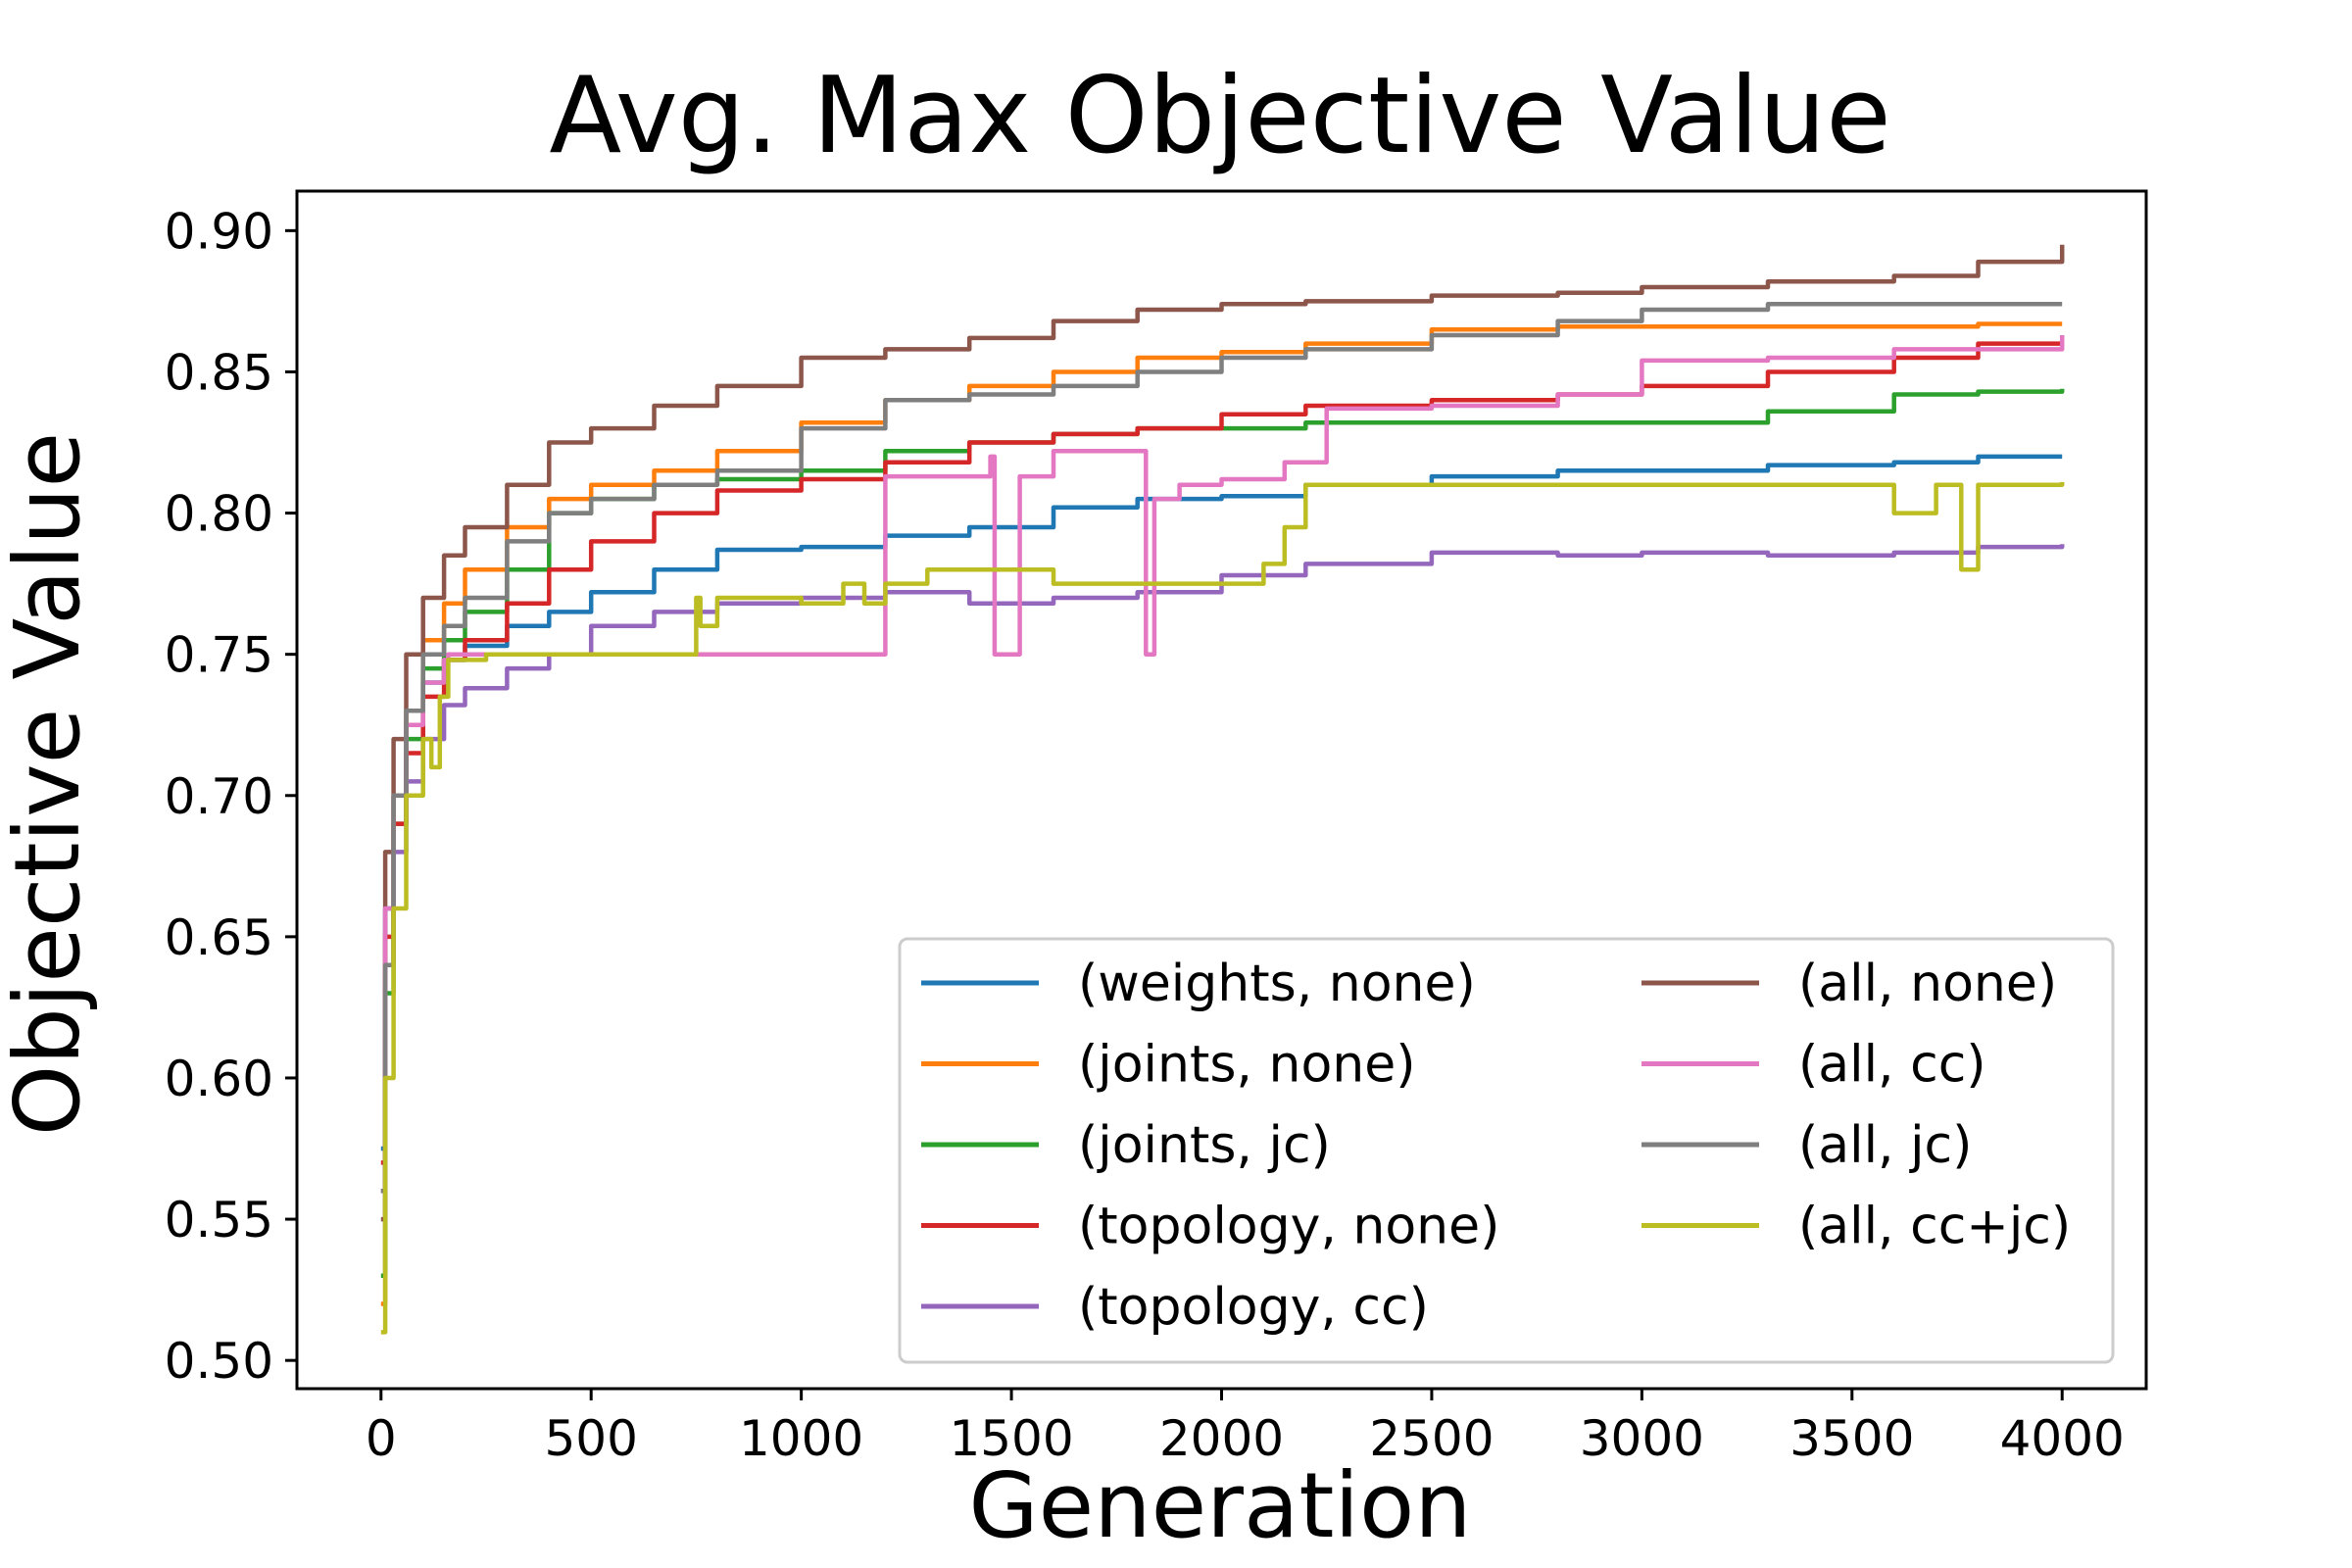 Image resolution: width=2352 pixels, height=1568 pixels. I want to click on x-tick-label: 4000, so click(2062, 1438).